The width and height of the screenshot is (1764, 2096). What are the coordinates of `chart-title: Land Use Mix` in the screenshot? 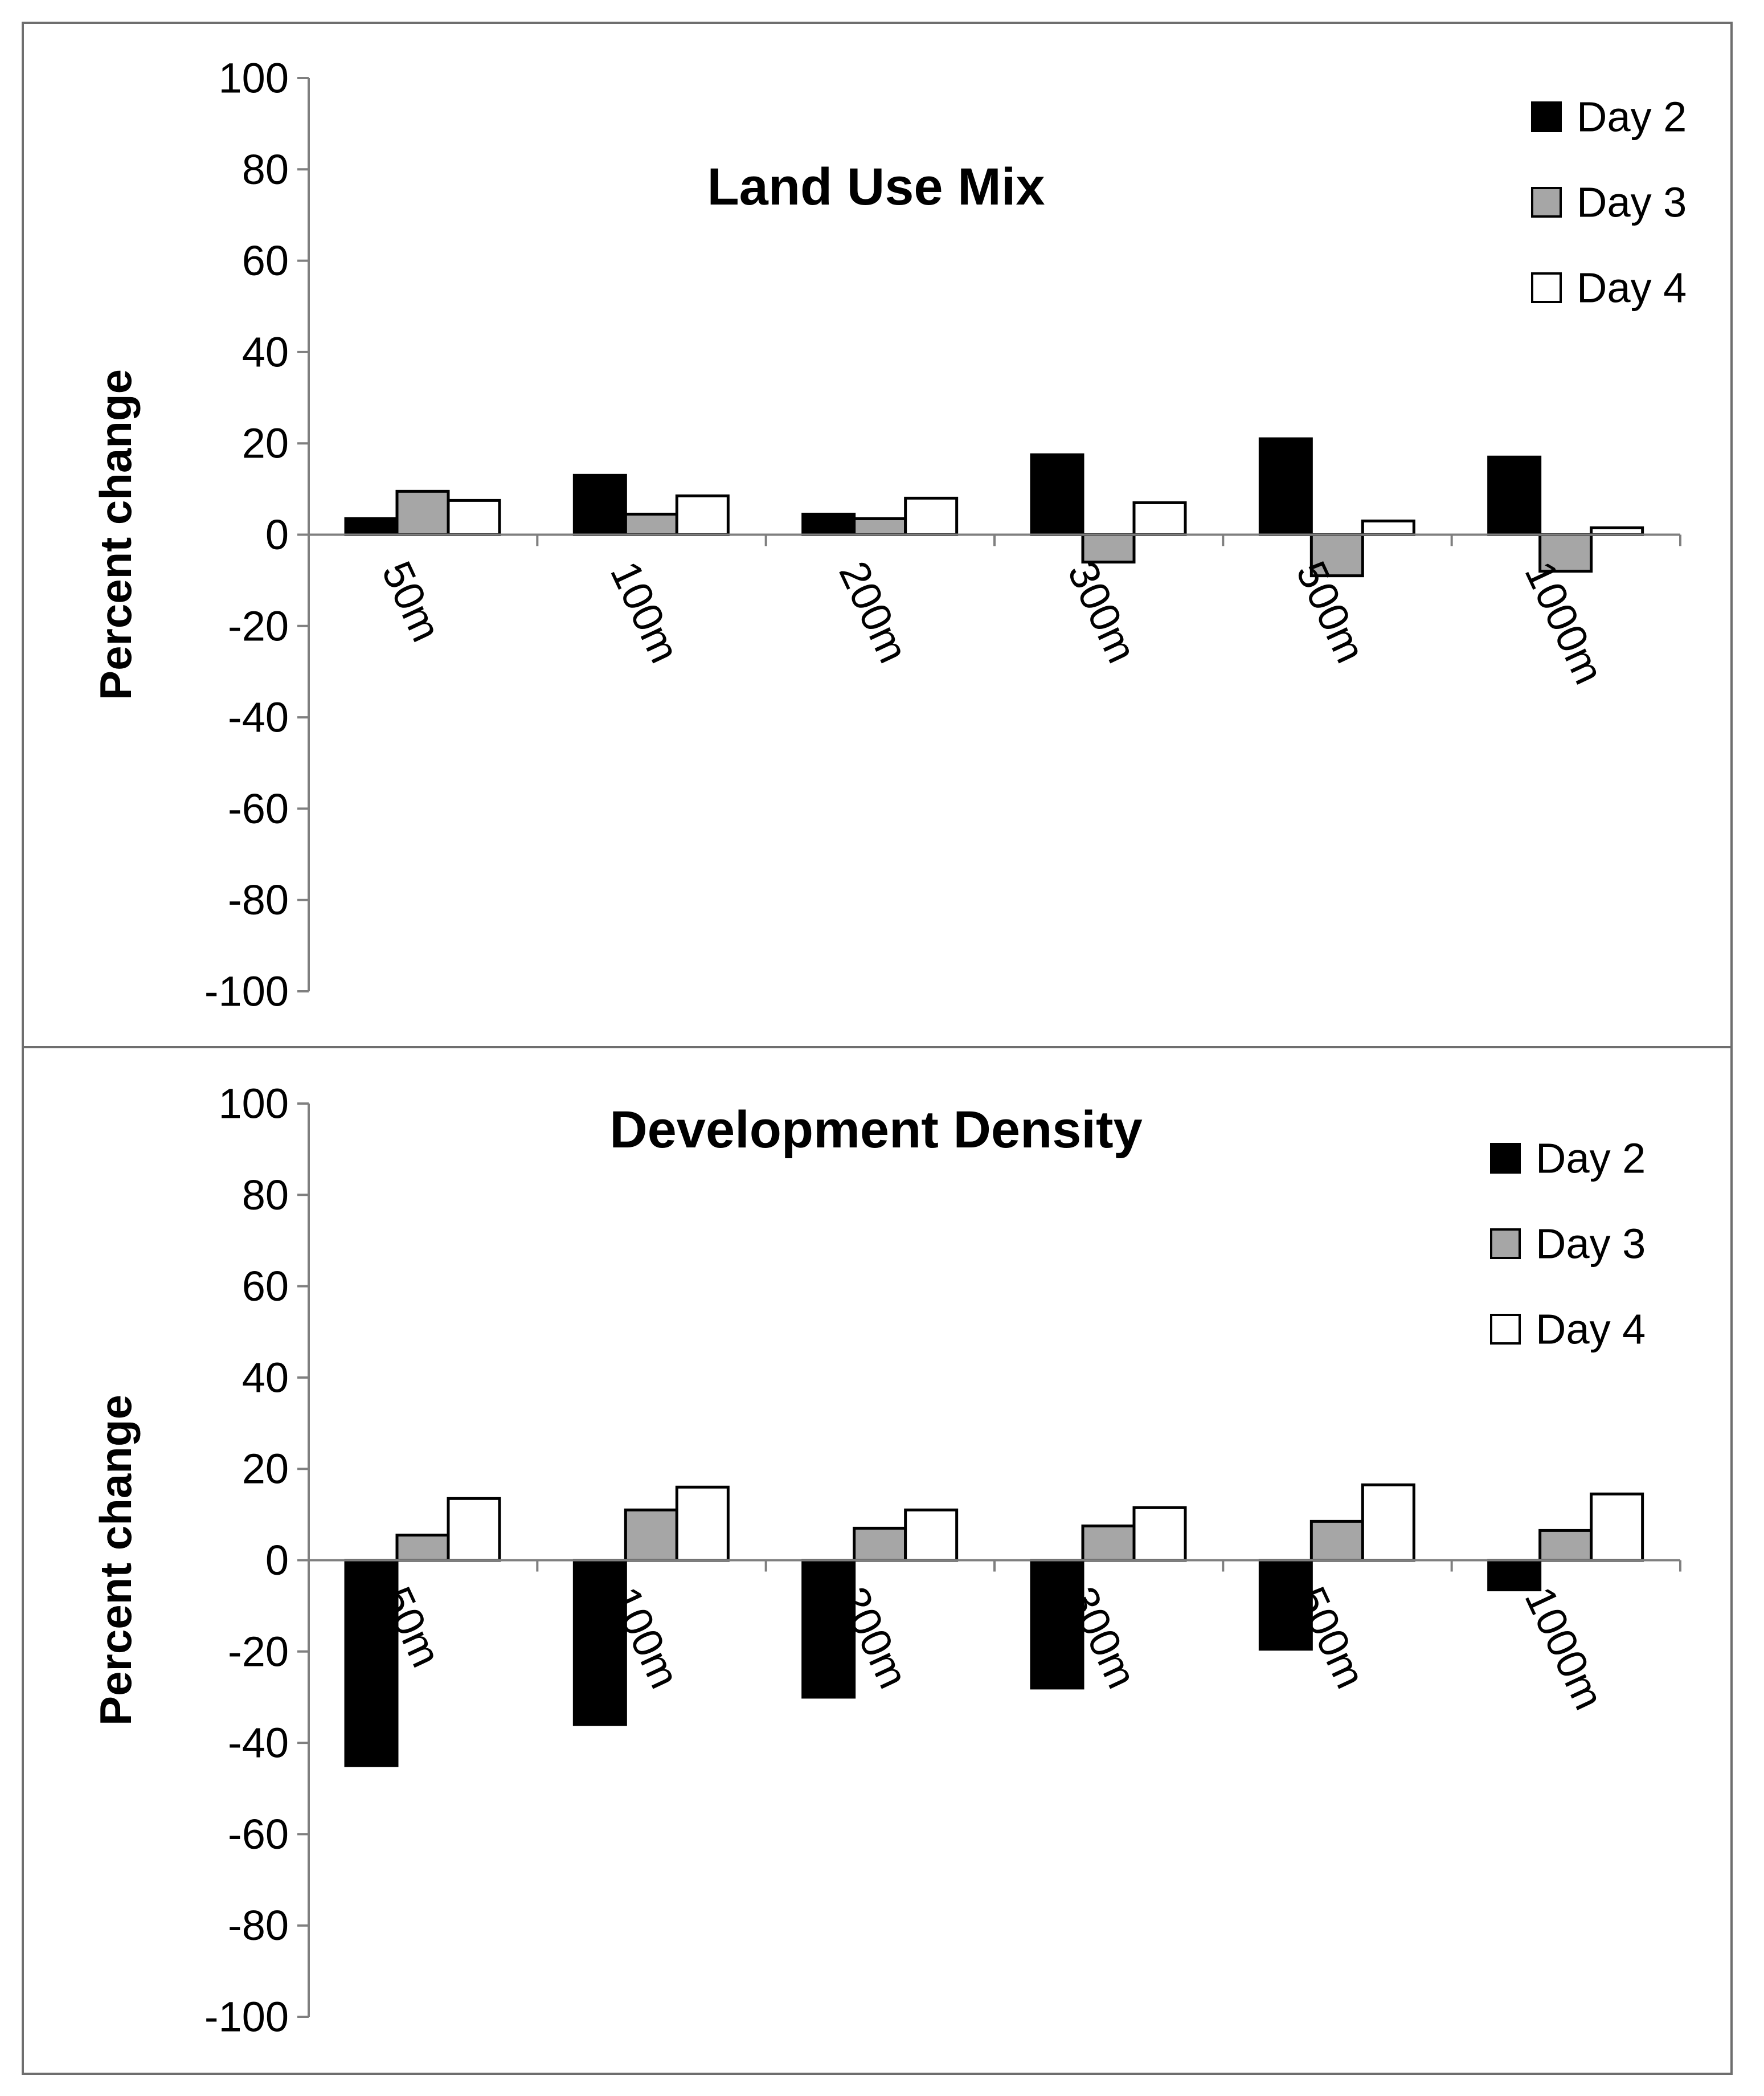 It's located at (876, 187).